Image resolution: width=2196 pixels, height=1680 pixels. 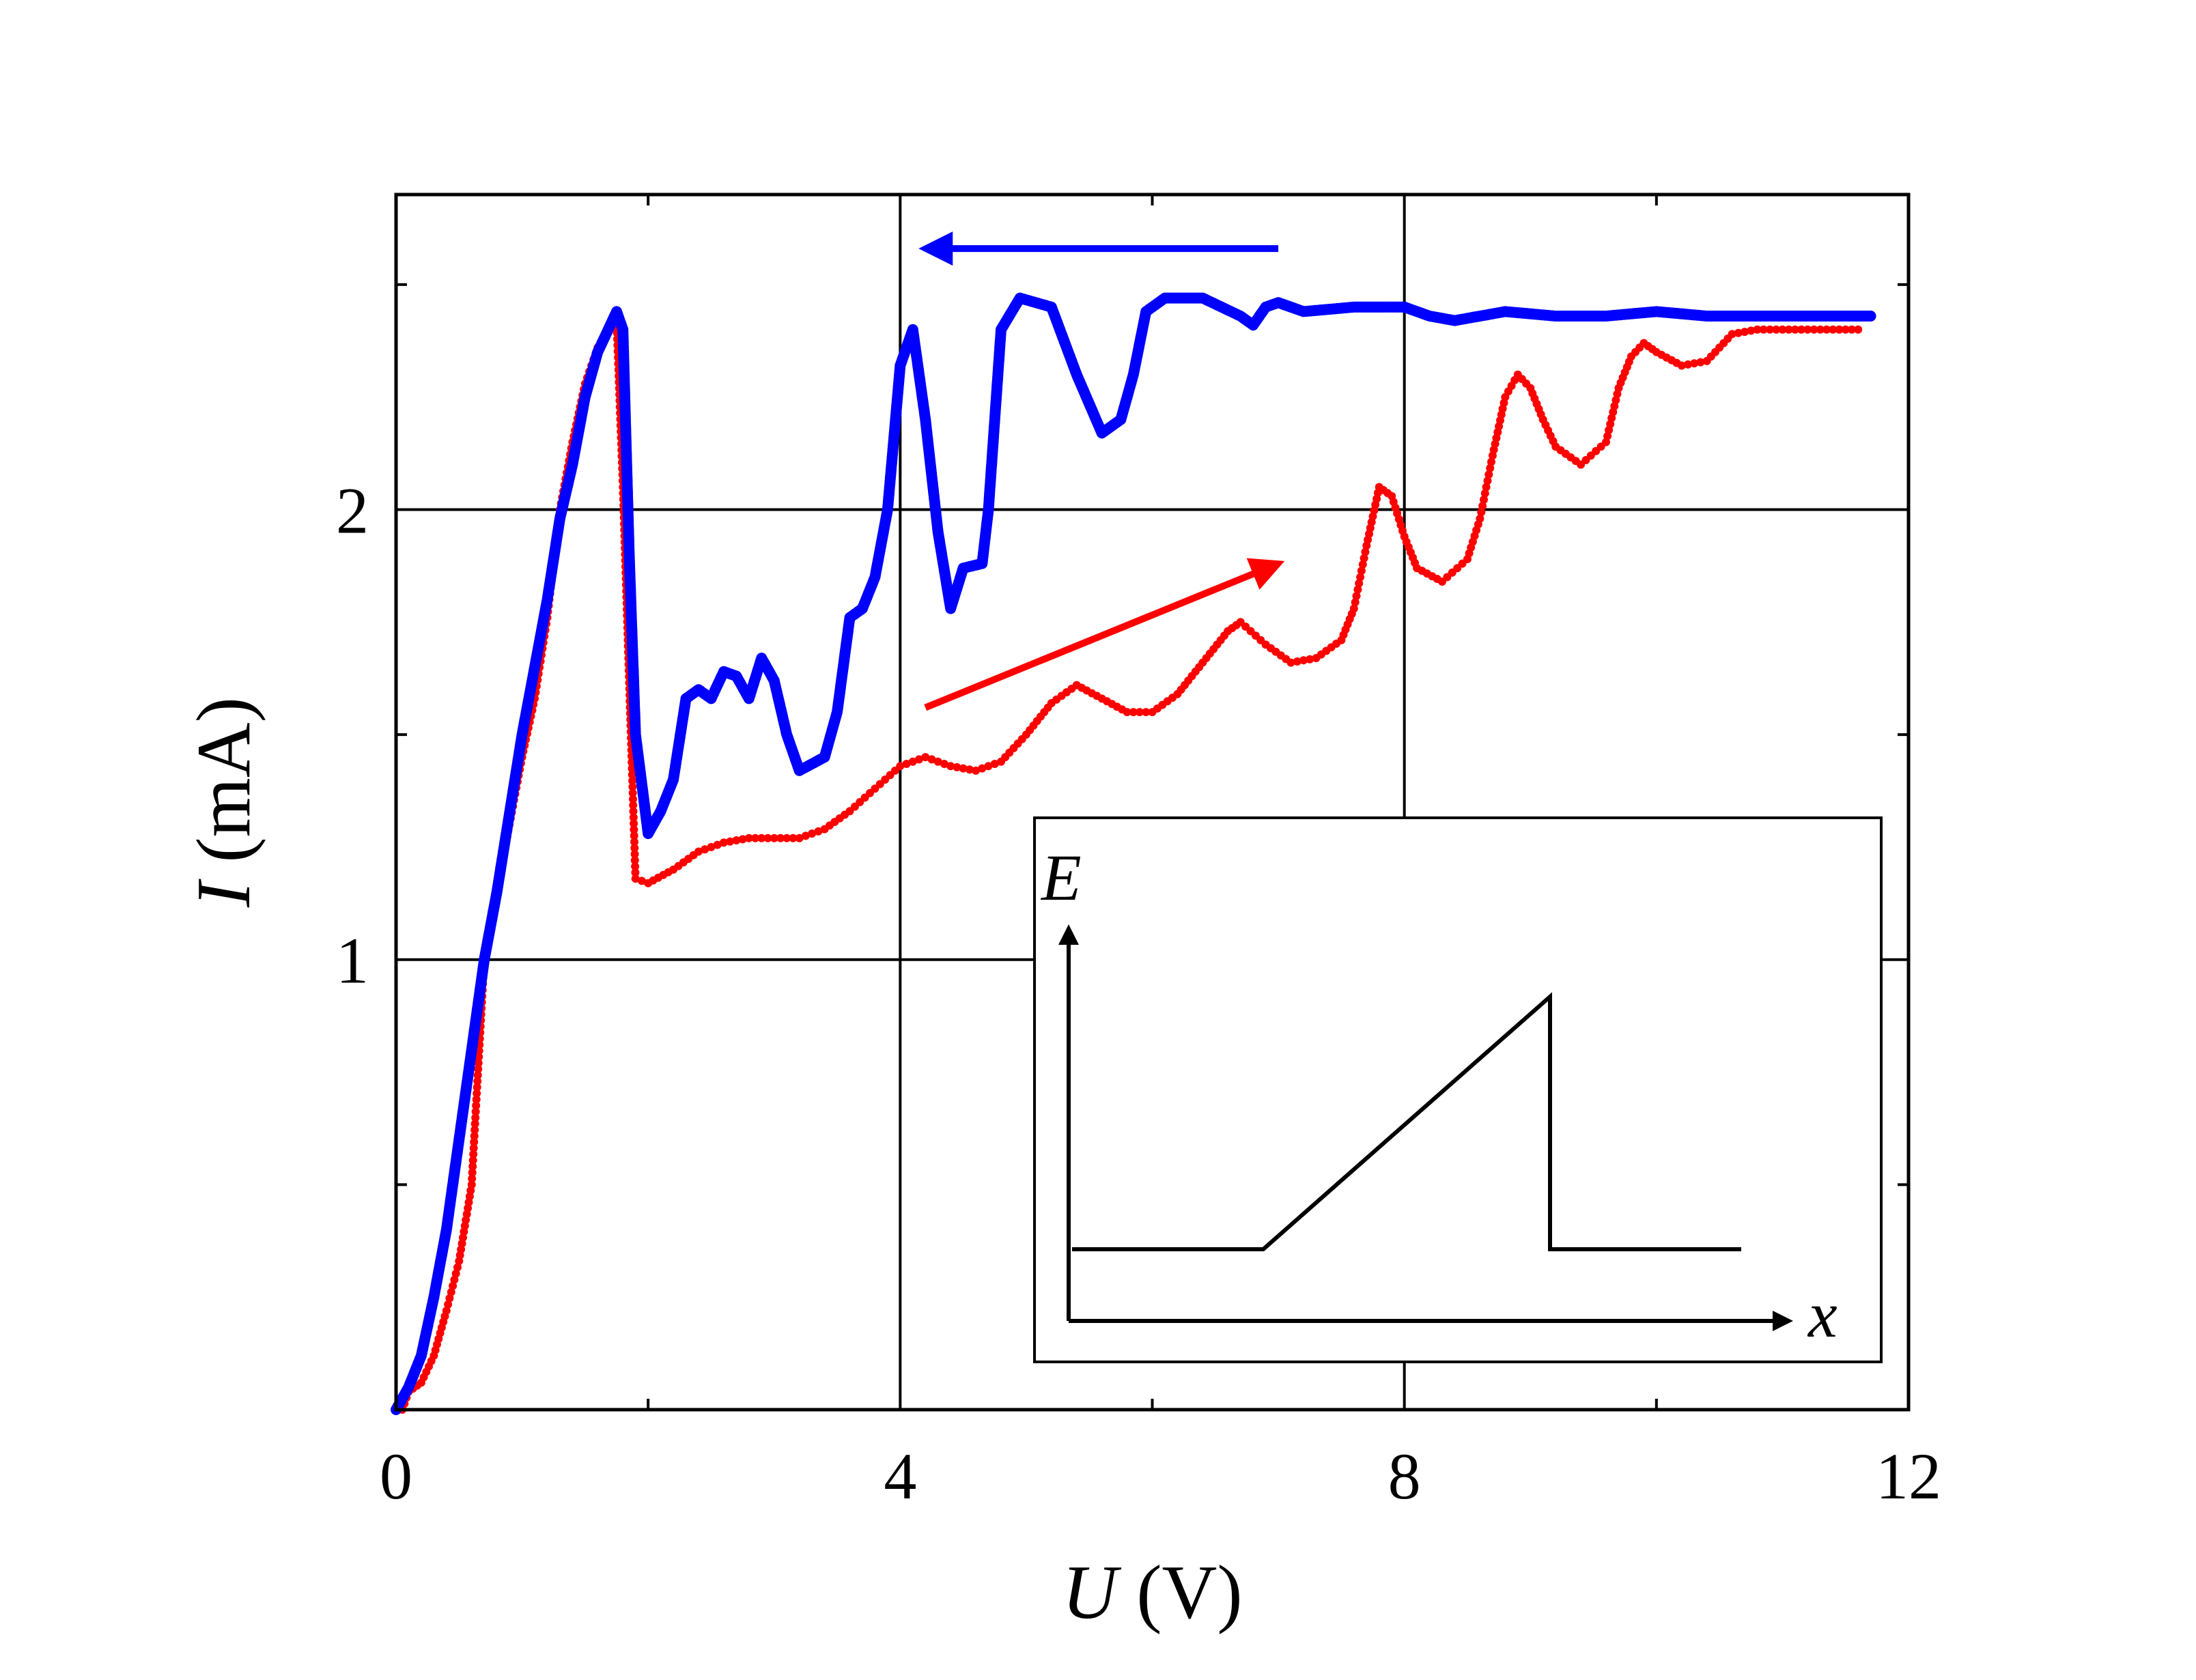 What do you see at coordinates (900, 1476) in the screenshot?
I see `x-tick-label: 4` at bounding box center [900, 1476].